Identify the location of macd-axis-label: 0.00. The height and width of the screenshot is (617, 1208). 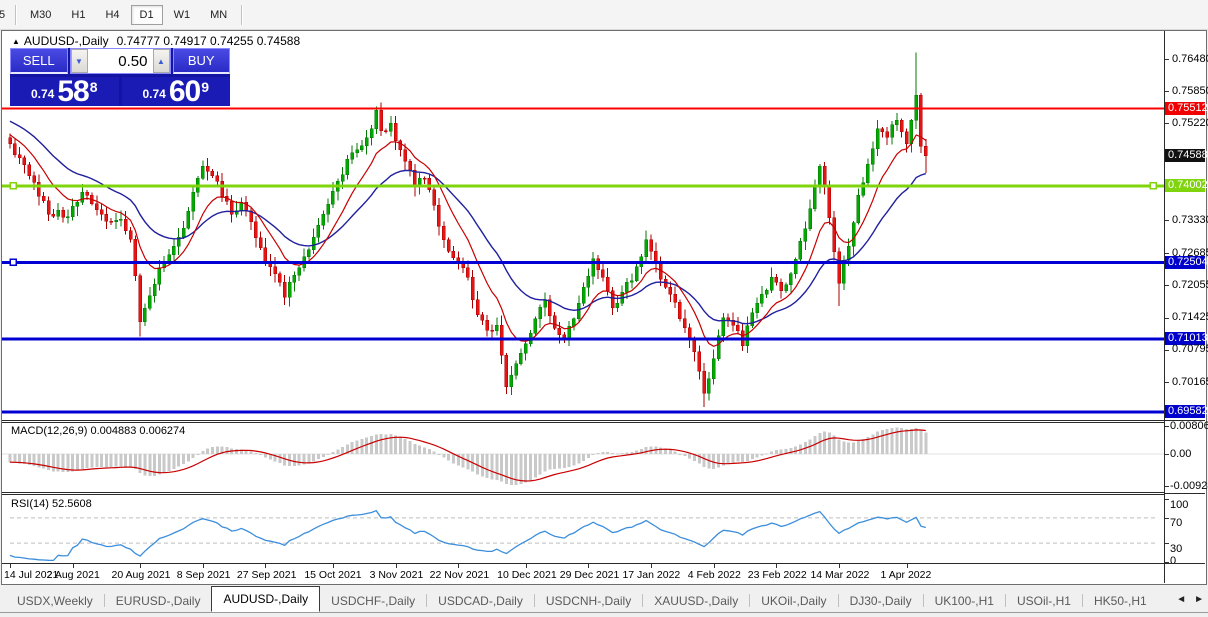
(1181, 453).